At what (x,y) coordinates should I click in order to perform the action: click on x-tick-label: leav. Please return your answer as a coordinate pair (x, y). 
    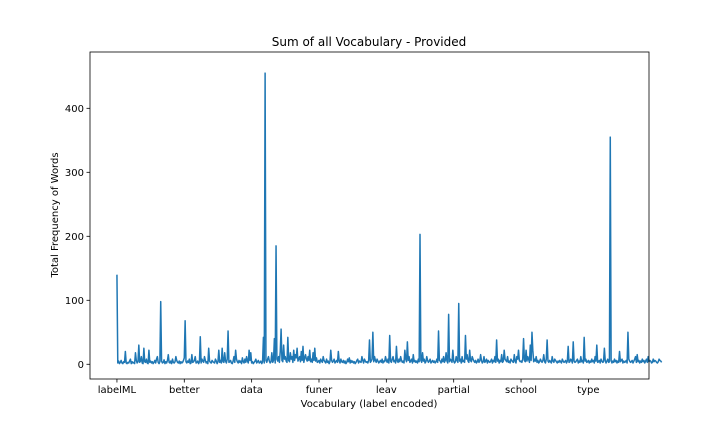
    Looking at the image, I should click on (386, 390).